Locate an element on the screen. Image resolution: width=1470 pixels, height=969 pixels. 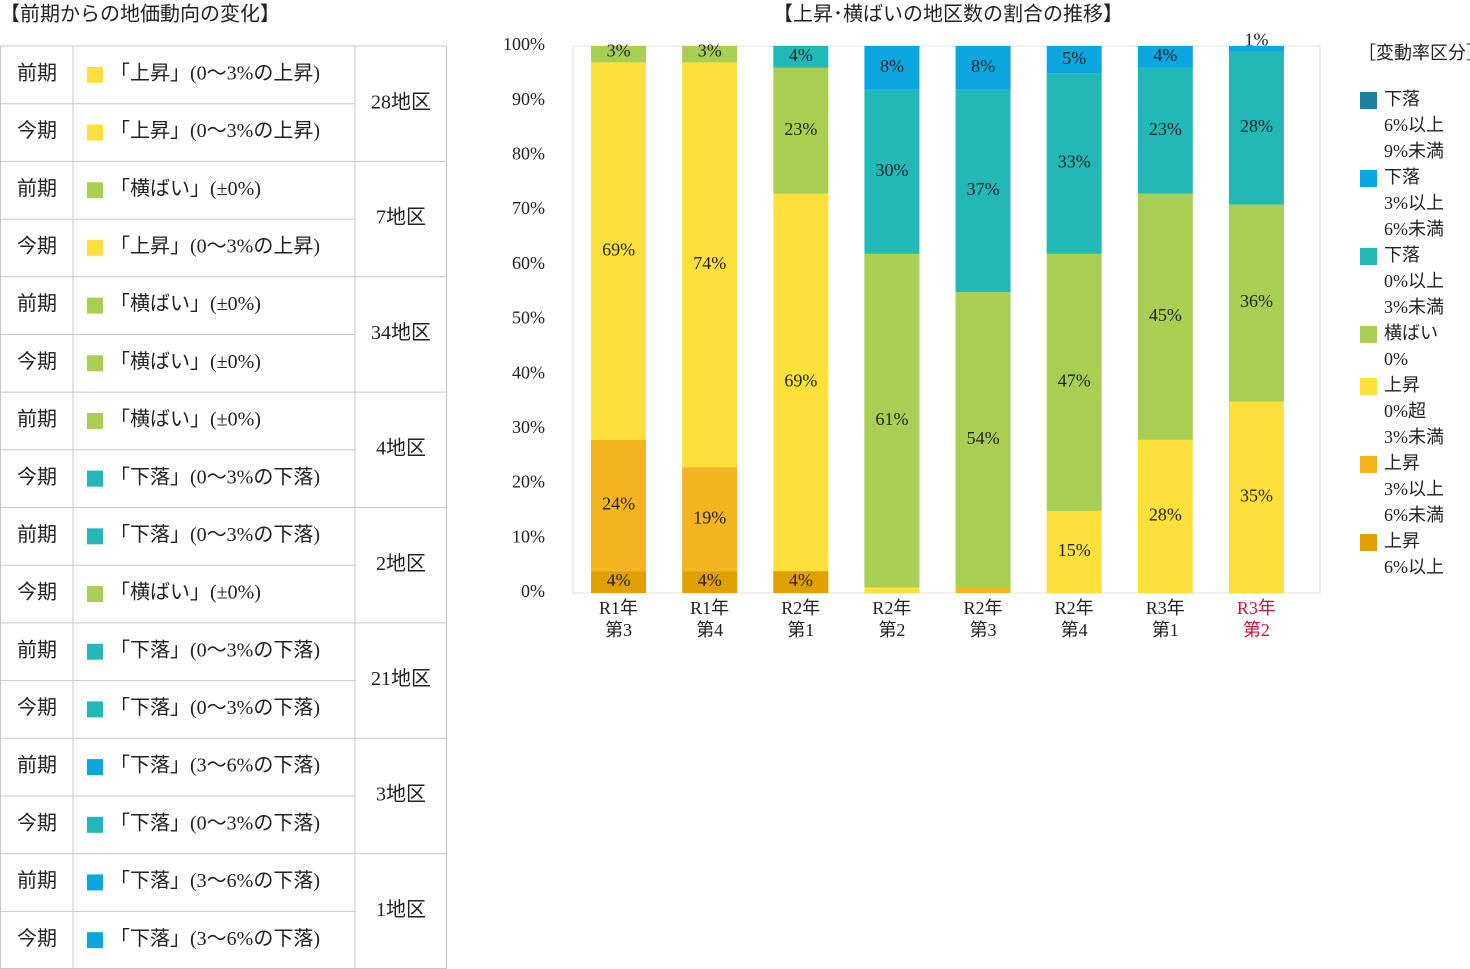
data-label: 23% is located at coordinates (1165, 129).